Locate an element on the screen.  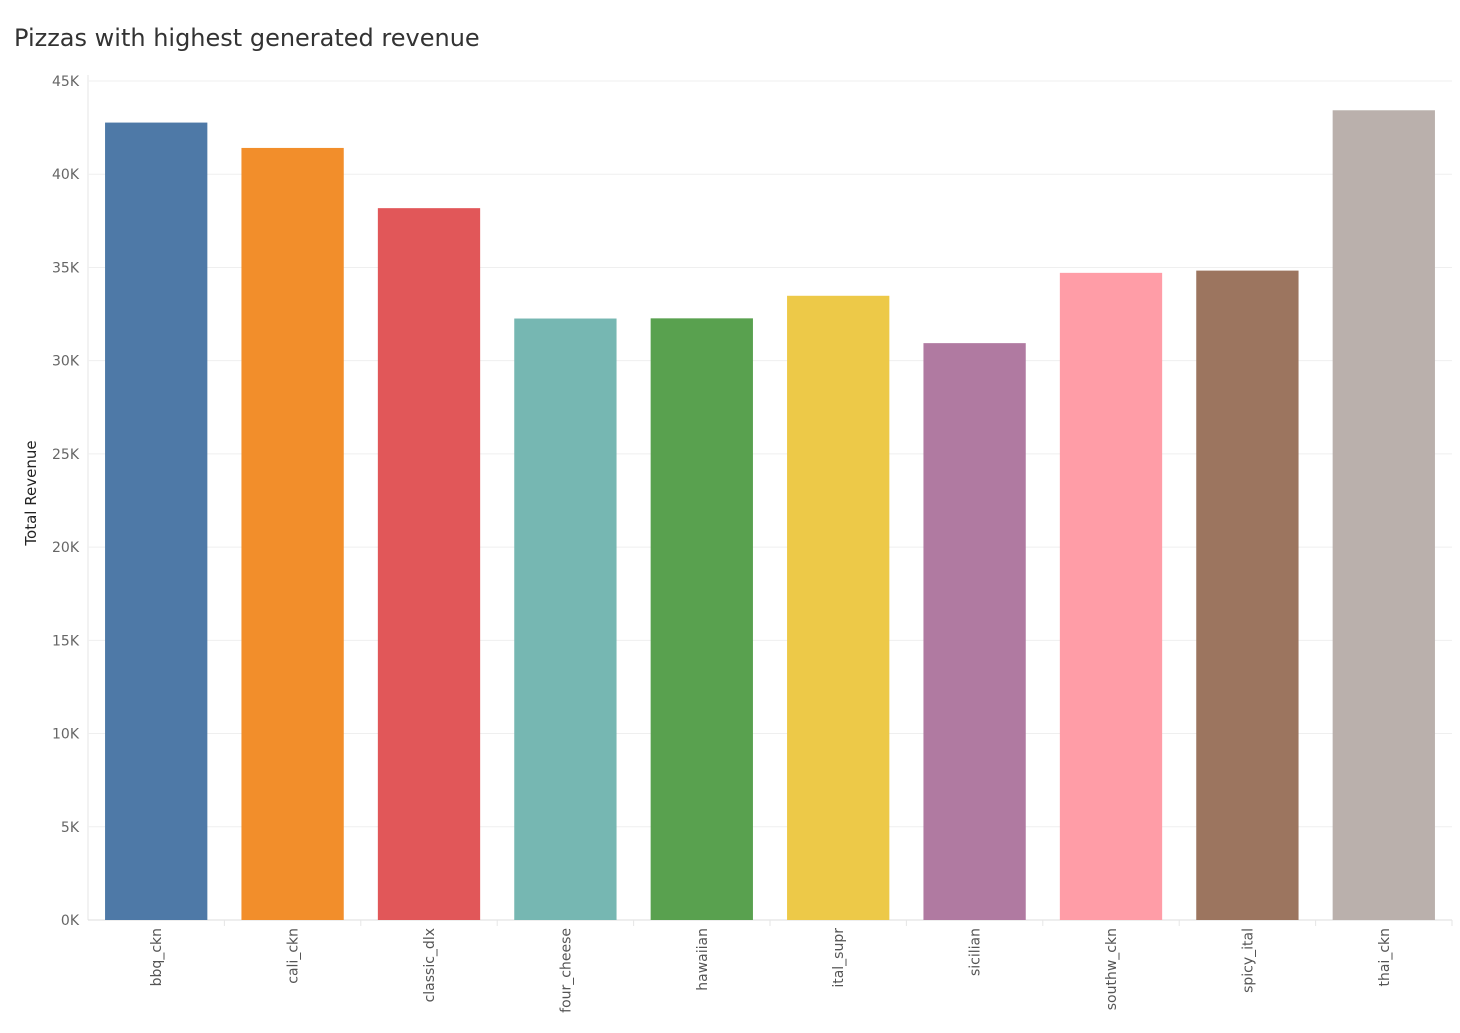
x-tick-label: thai_ckn is located at coordinates (1385, 957).